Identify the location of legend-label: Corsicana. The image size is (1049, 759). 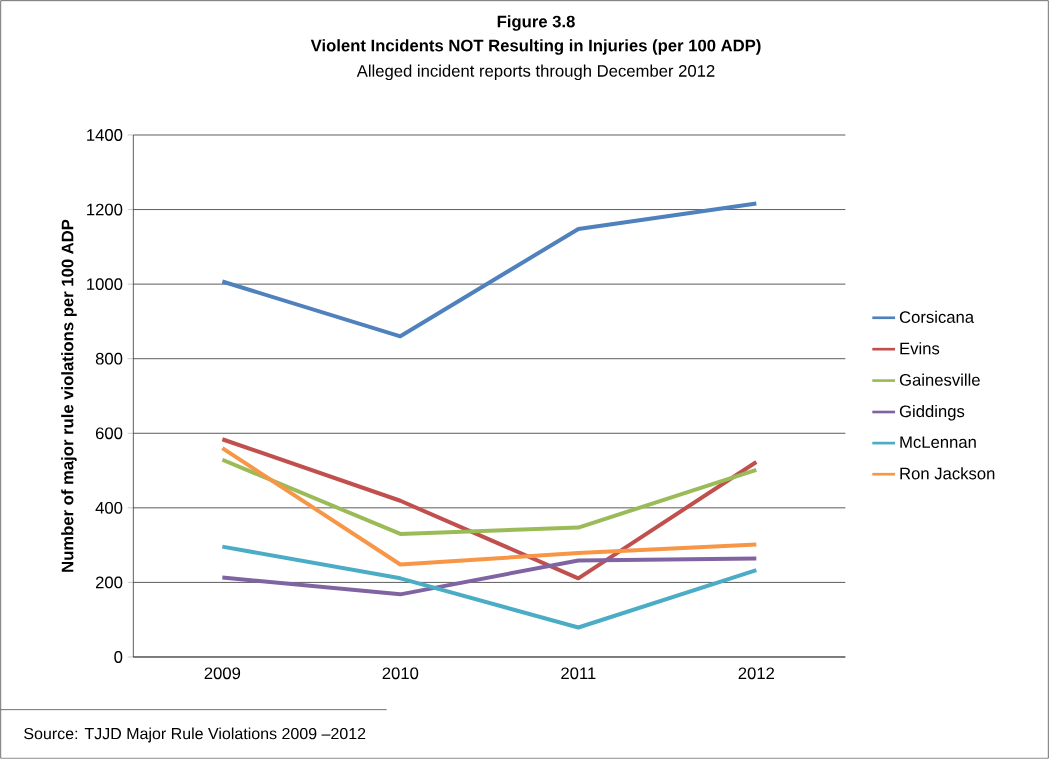
(937, 316).